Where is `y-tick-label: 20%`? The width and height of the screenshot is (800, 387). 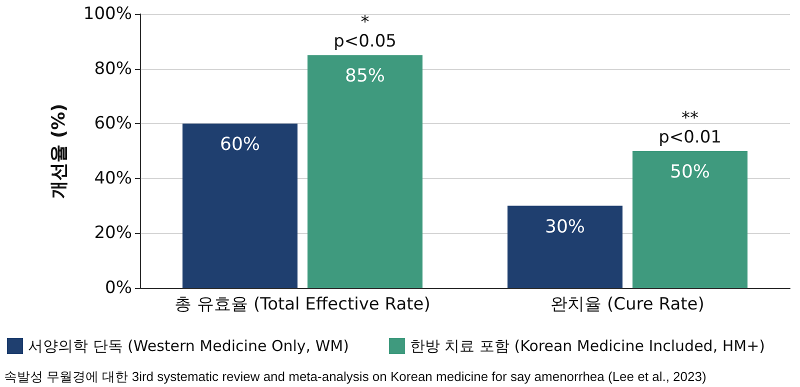
y-tick-label: 20% is located at coordinates (113, 233).